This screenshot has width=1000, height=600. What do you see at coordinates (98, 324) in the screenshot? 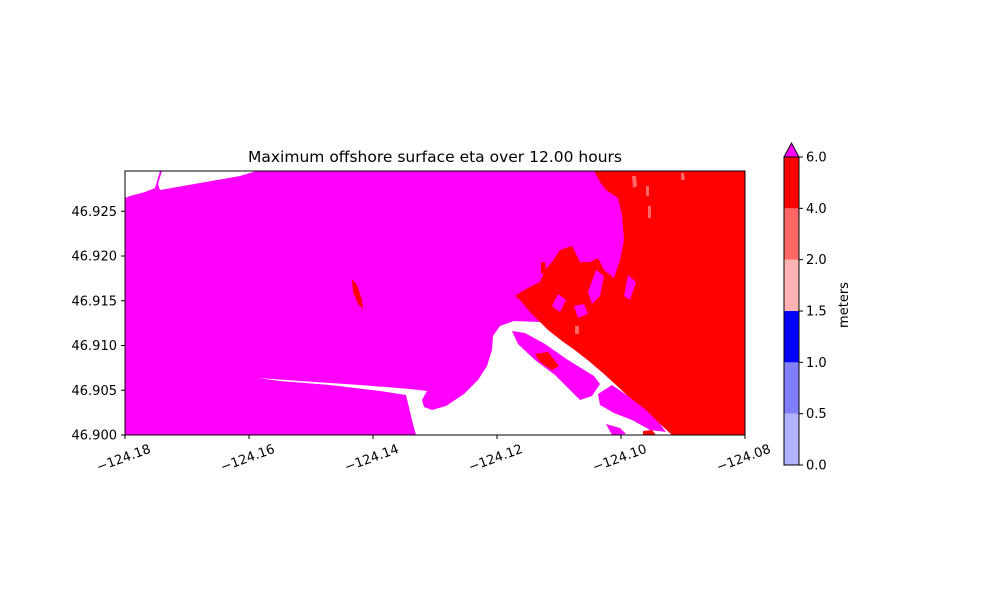
I see `y-axis: 46.900 46.905 46.910 46.915 46.920 46.925` at bounding box center [98, 324].